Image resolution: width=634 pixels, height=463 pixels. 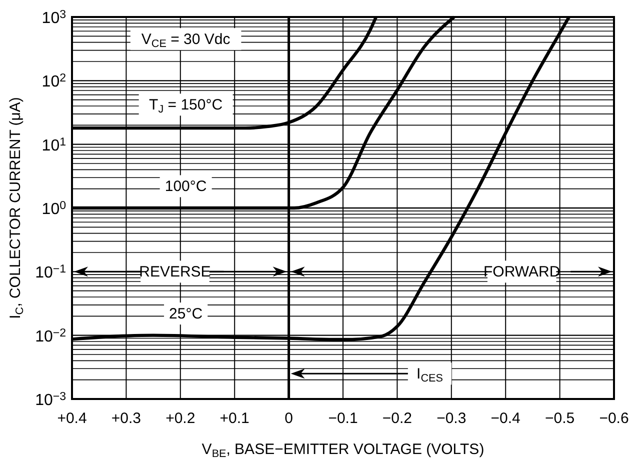 I want to click on series-label: 25°C, so click(x=186, y=314).